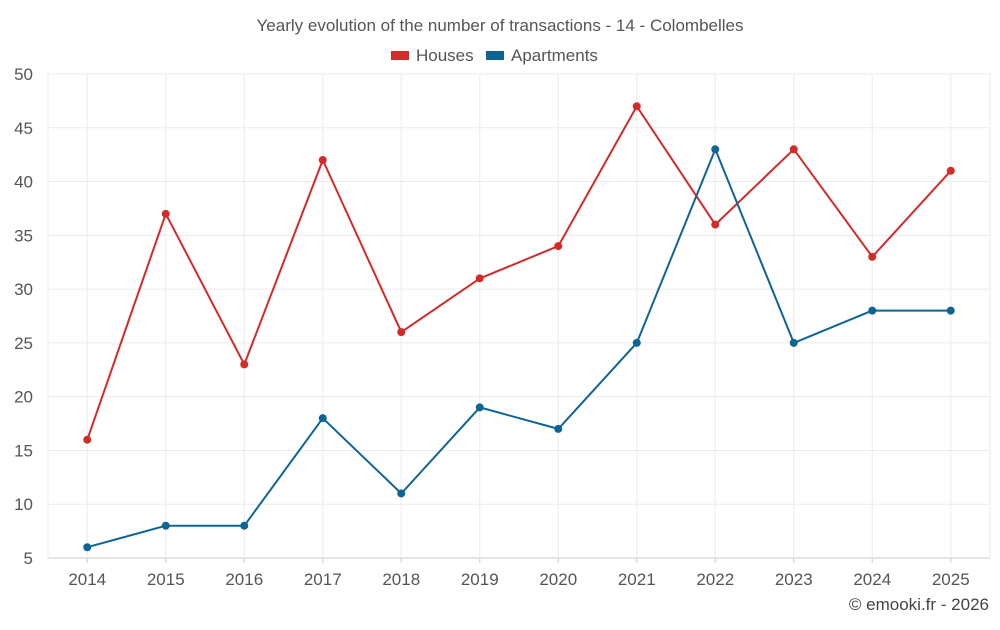 The width and height of the screenshot is (1000, 630). What do you see at coordinates (872, 579) in the screenshot?
I see `x-tick-label: 2024` at bounding box center [872, 579].